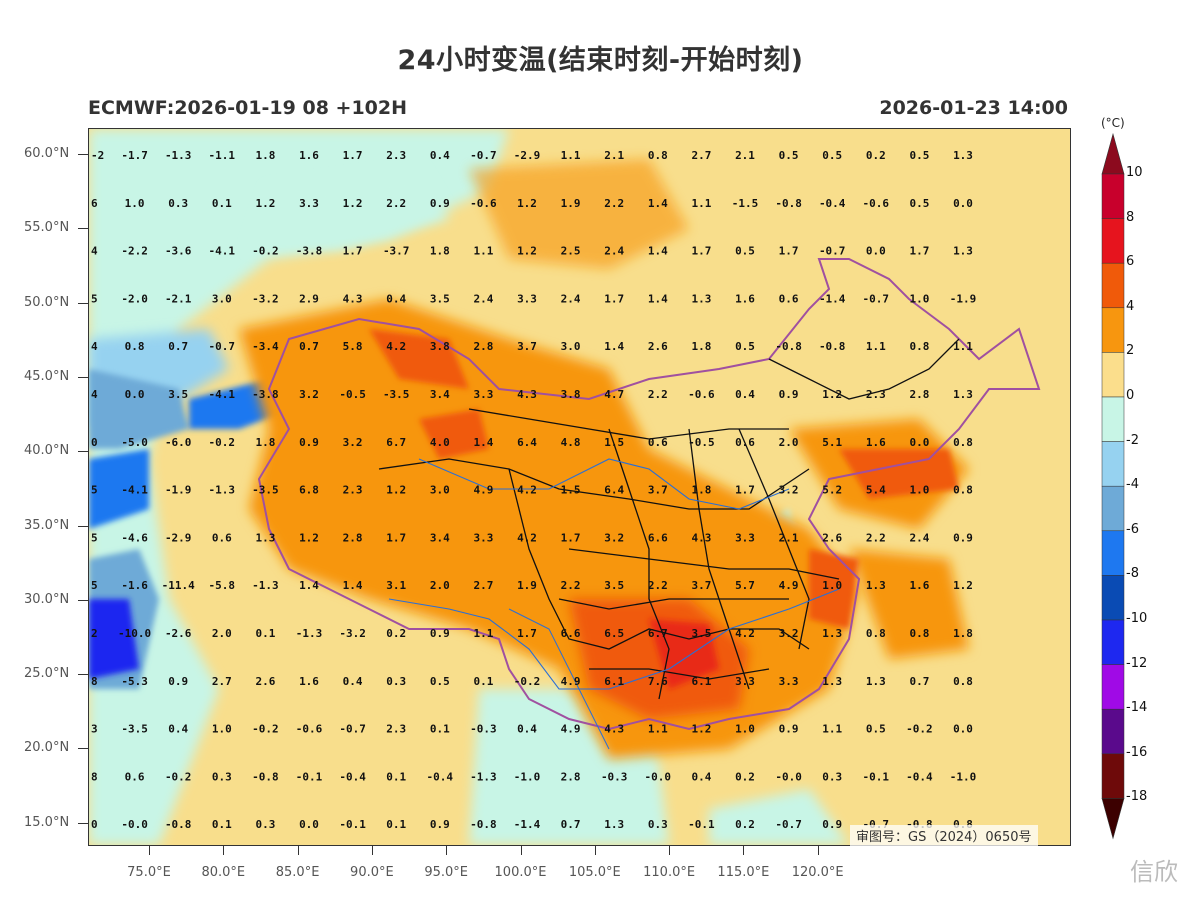  What do you see at coordinates (658, 537) in the screenshot?
I see `grid-value: 6.6` at bounding box center [658, 537].